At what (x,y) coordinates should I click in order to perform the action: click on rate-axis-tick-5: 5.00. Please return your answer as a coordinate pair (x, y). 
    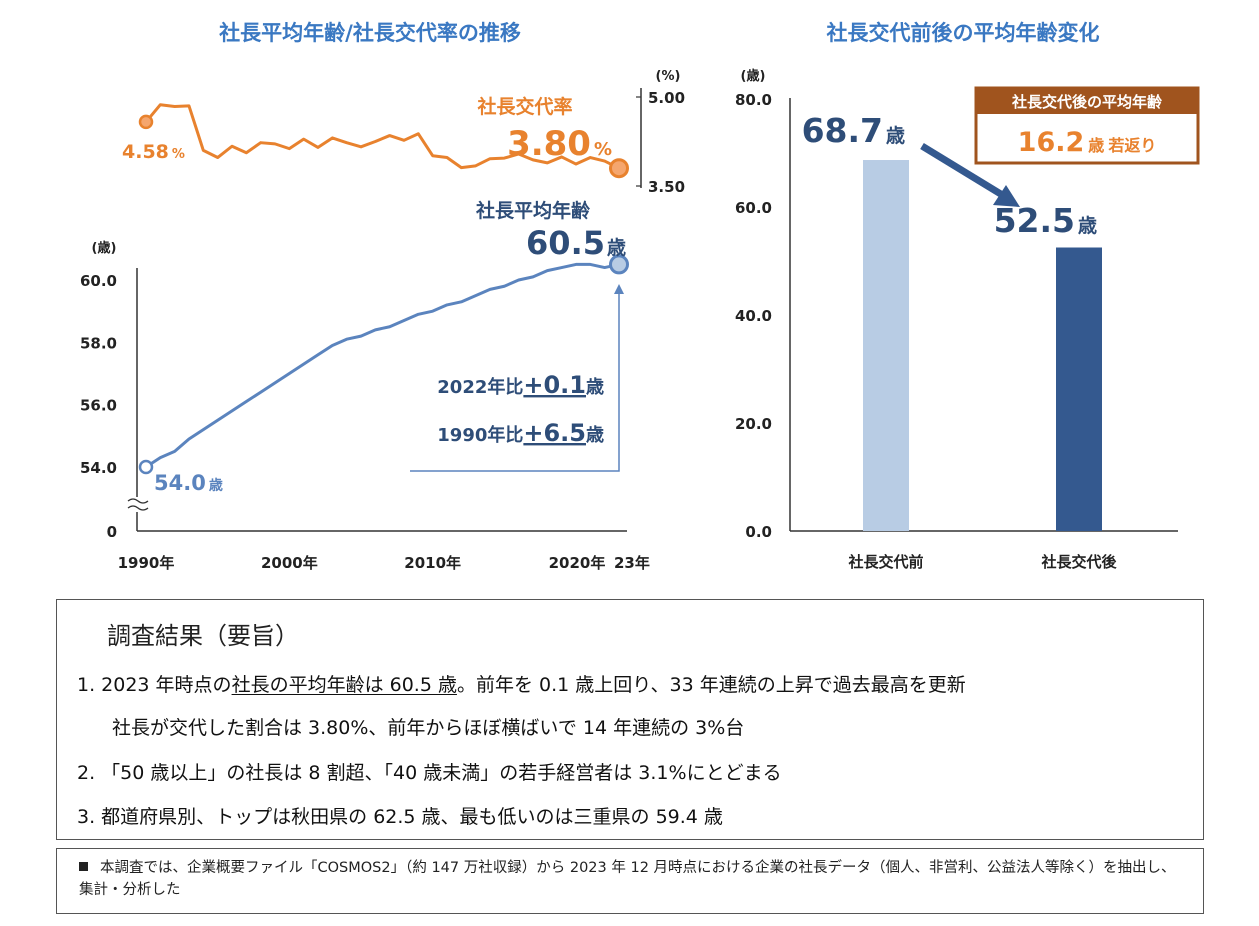
    Looking at the image, I should click on (666, 98).